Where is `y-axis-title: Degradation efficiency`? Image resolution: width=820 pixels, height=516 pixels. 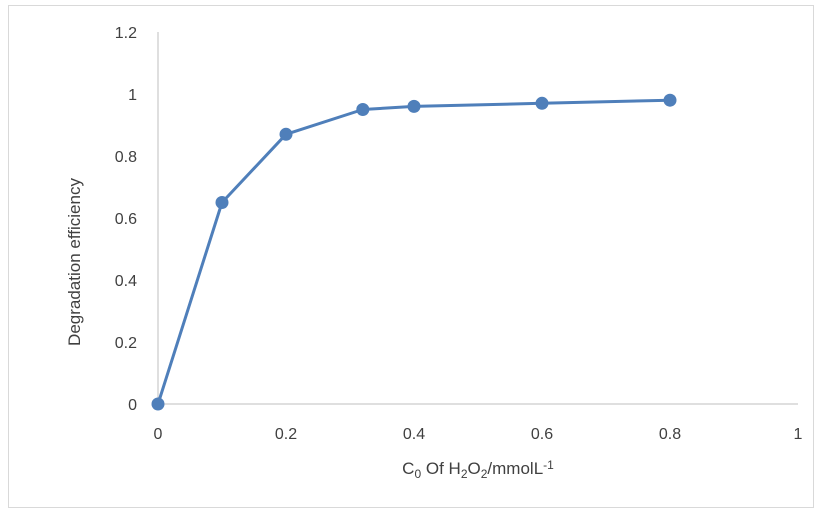
y-axis-title: Degradation efficiency is located at coordinates (74, 262).